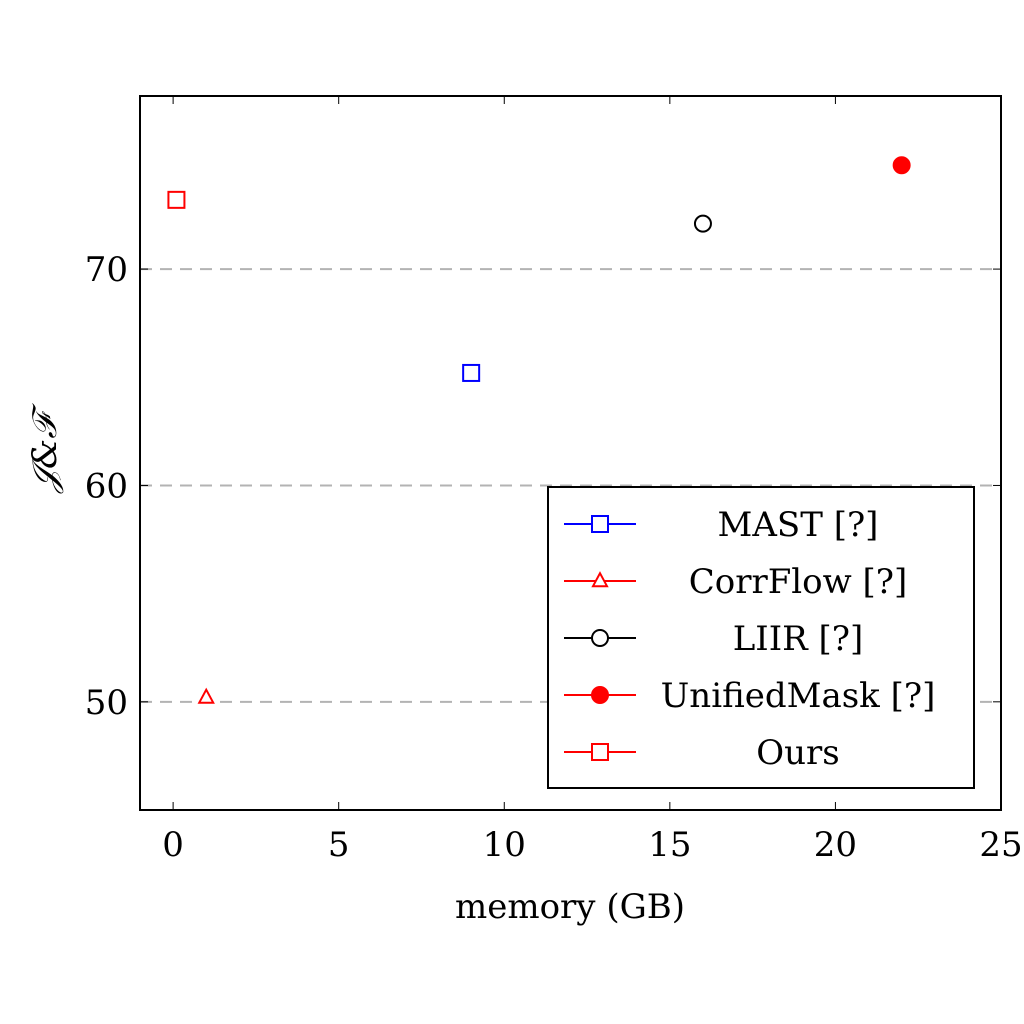 The height and width of the screenshot is (1024, 1024). What do you see at coordinates (798, 525) in the screenshot?
I see `legend-label: MAST [?]` at bounding box center [798, 525].